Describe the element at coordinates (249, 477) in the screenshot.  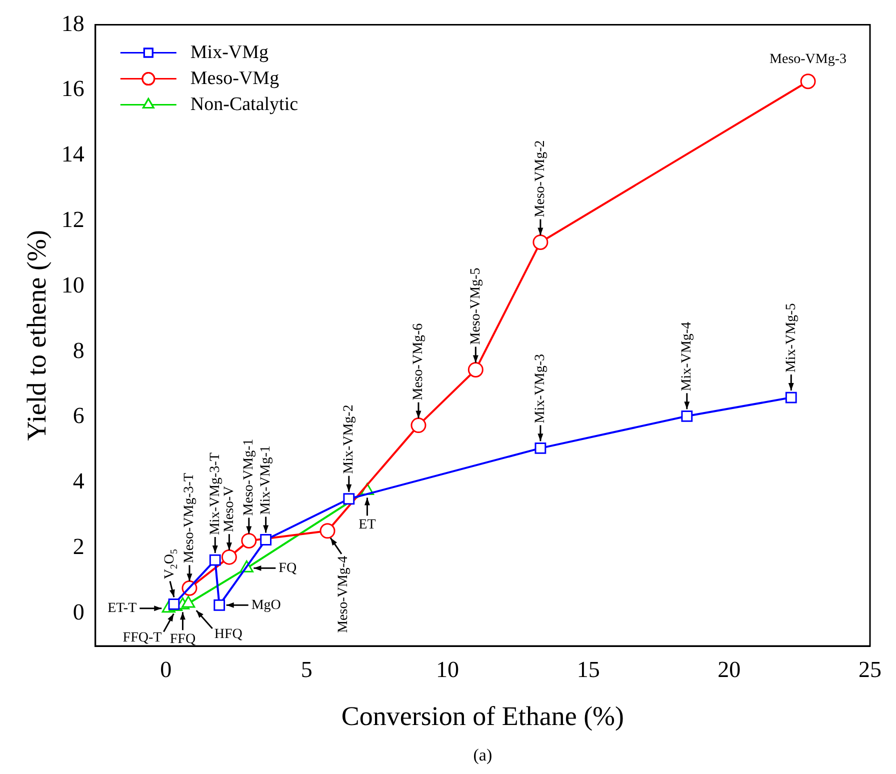
I see `annotation: Meso-VMg-1` at that location.